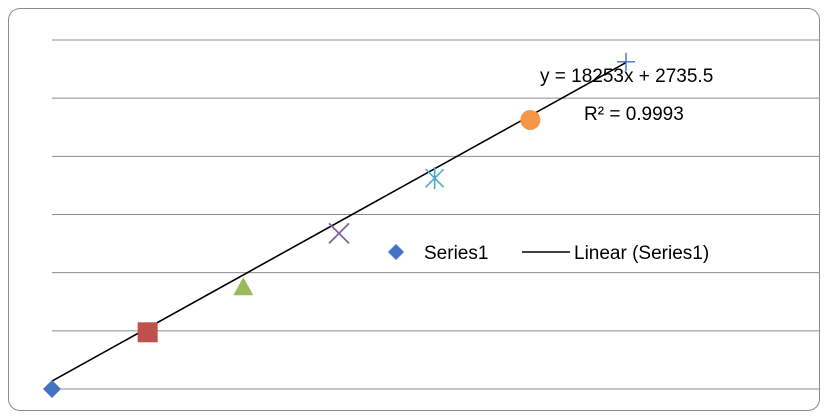  Describe the element at coordinates (548, 253) in the screenshot. I see `legend: Series1 Linear (Series1)` at that location.